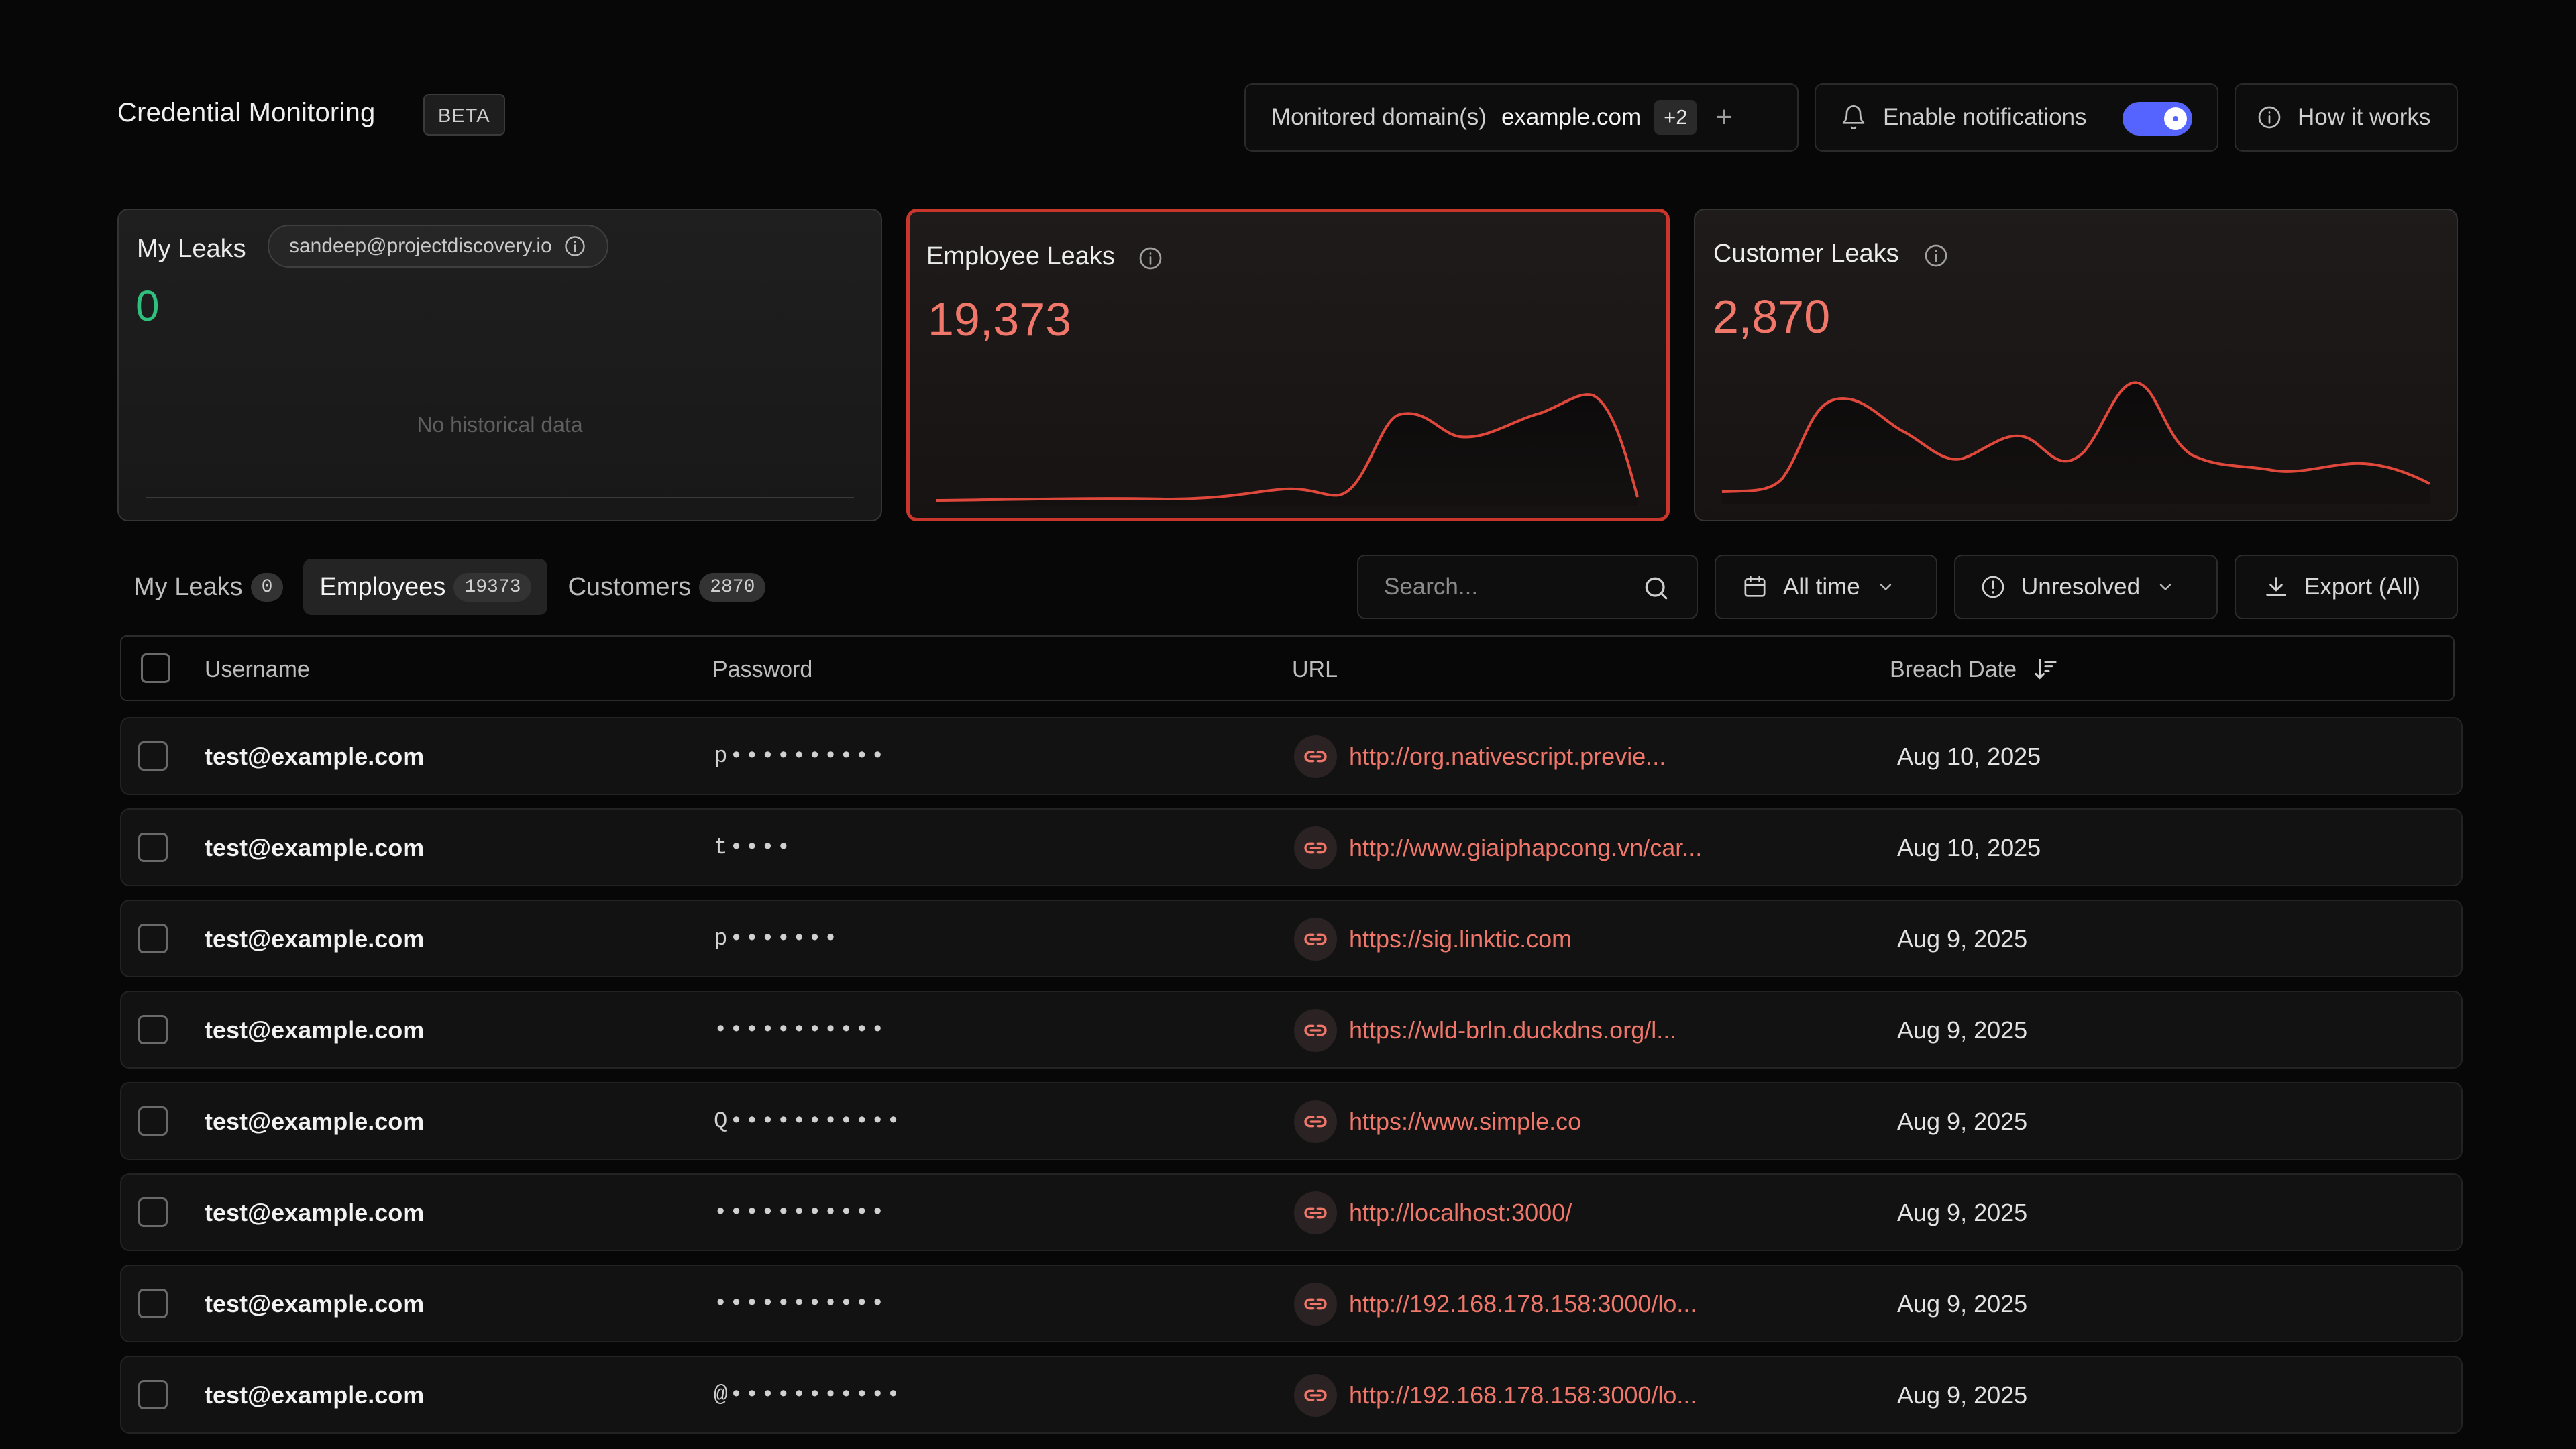 The height and width of the screenshot is (1449, 2576). Describe the element at coordinates (2364, 117) in the screenshot. I see `how-it-works-label: How it works` at that location.